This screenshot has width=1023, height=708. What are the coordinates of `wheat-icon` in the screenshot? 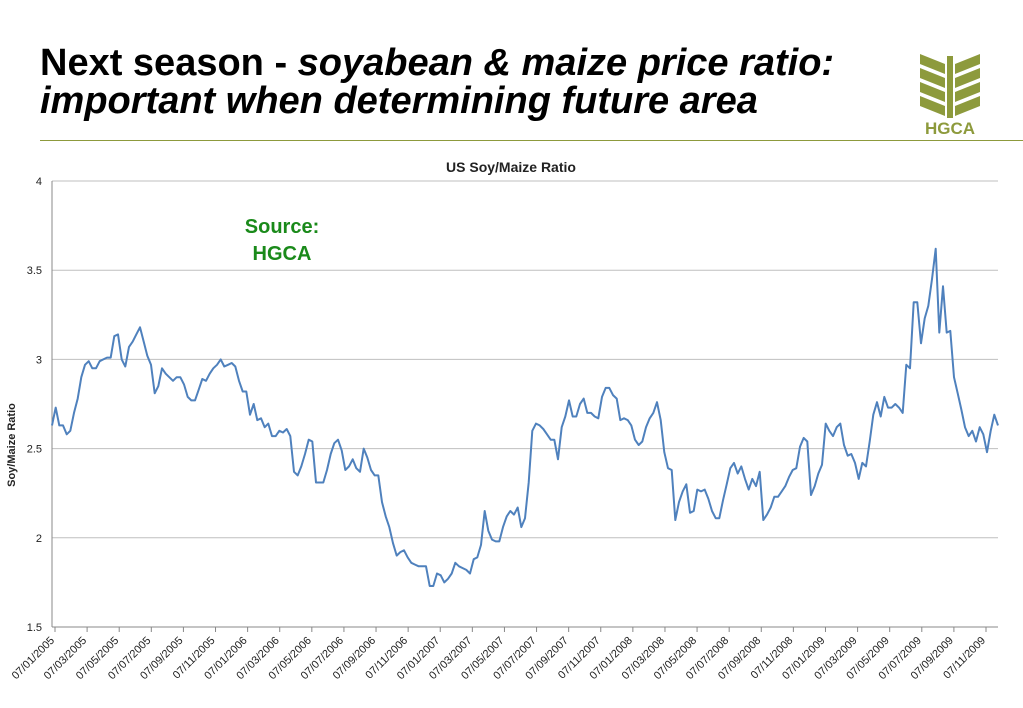 It's located at (950, 86).